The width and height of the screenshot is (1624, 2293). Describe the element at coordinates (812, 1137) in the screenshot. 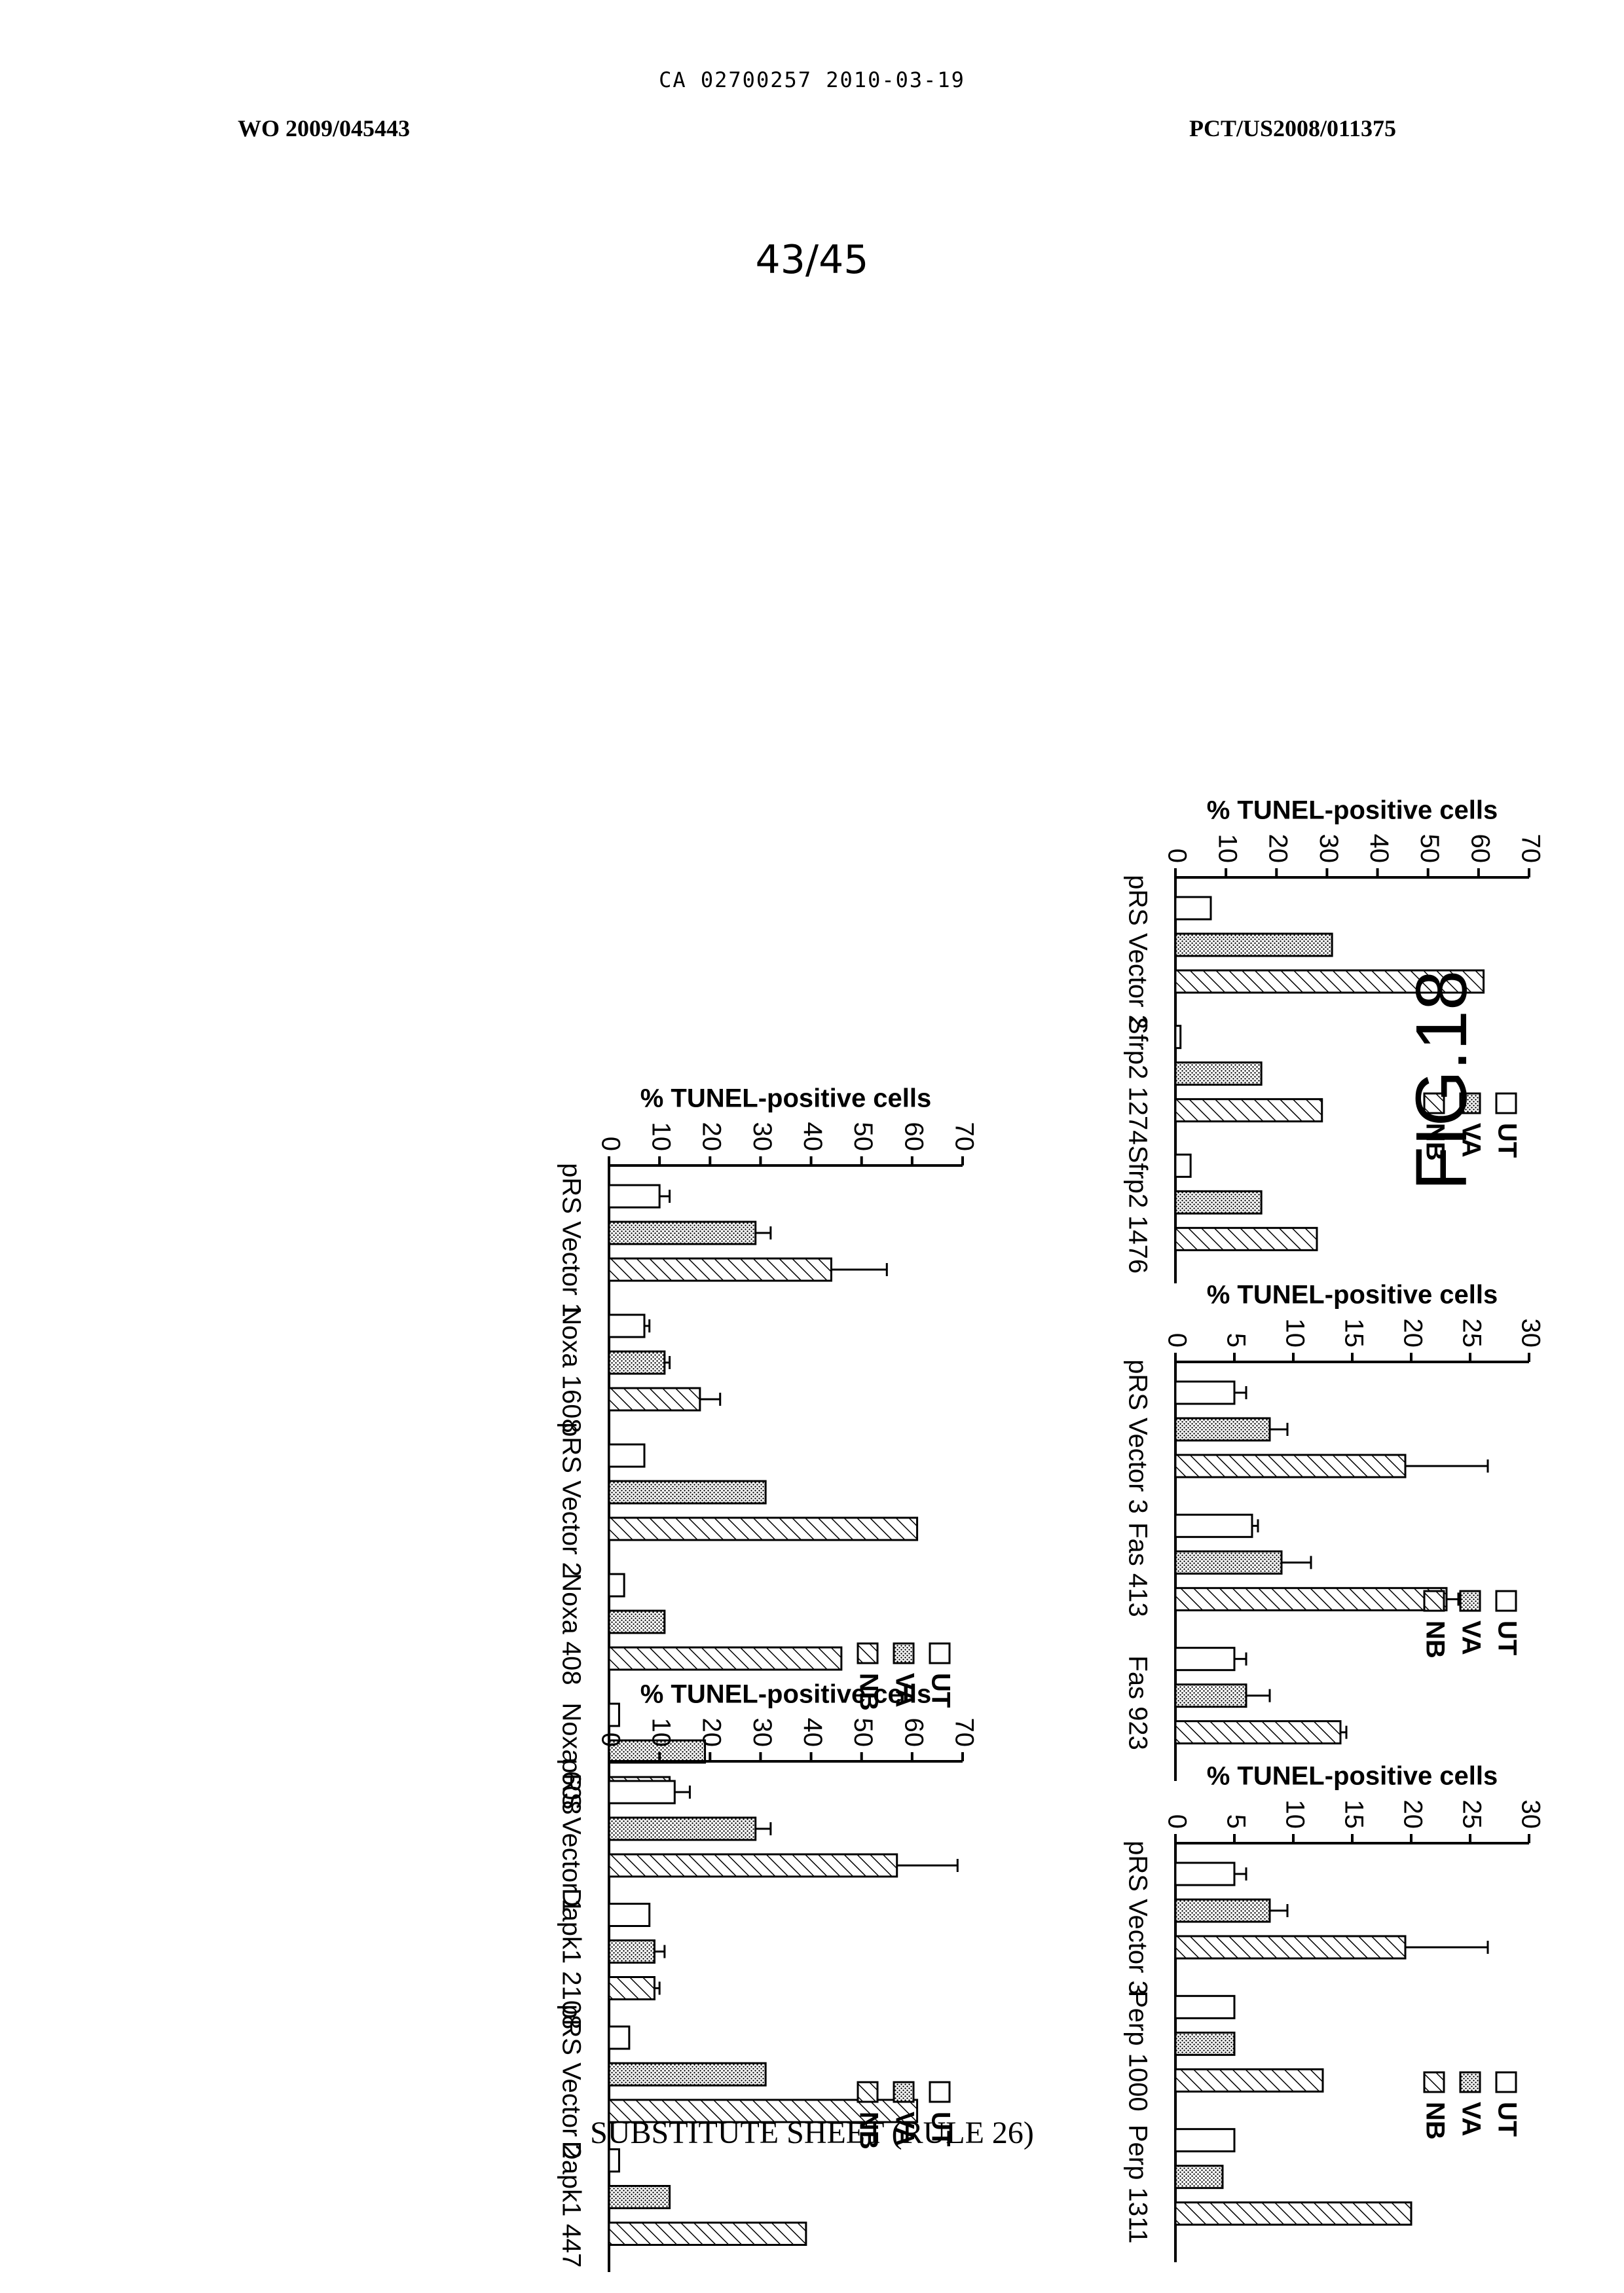

I see `y-tick-label: 40` at that location.